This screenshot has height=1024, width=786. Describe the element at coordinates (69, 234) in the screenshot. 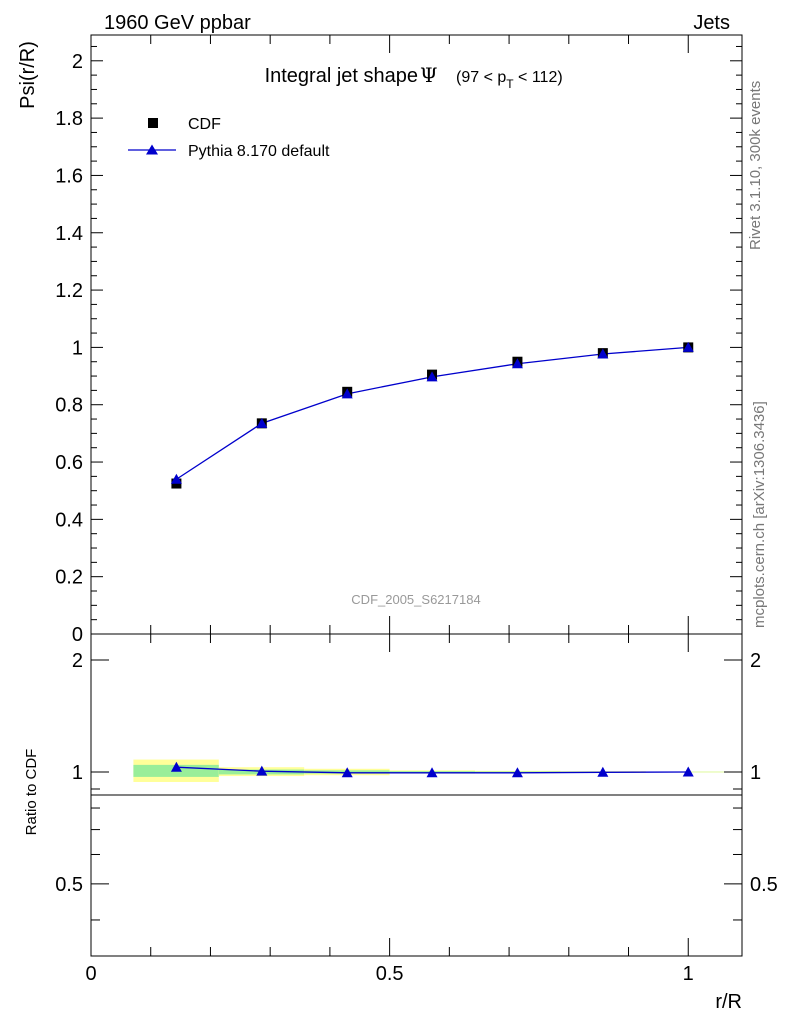

I see `main-y-tick-label: 1.4` at that location.